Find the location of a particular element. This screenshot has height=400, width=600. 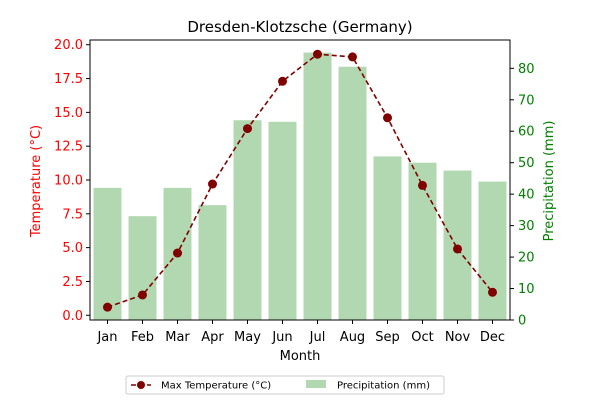

right-y-axis: 0 10 20 30 40 50 60 70 80 is located at coordinates (522, 195).